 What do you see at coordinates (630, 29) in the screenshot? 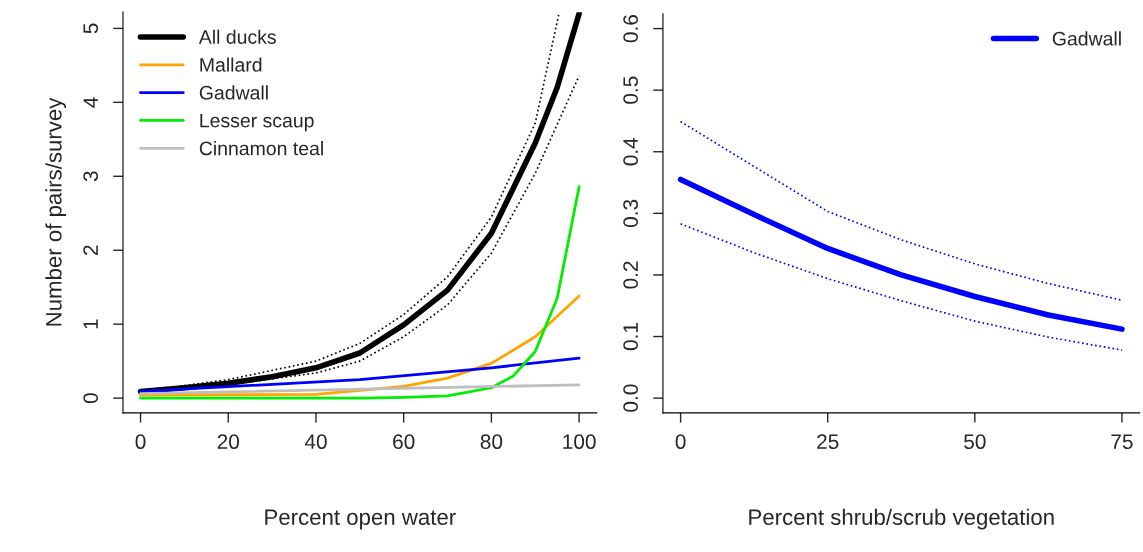
I see `y-tick-label: 0.6` at bounding box center [630, 29].